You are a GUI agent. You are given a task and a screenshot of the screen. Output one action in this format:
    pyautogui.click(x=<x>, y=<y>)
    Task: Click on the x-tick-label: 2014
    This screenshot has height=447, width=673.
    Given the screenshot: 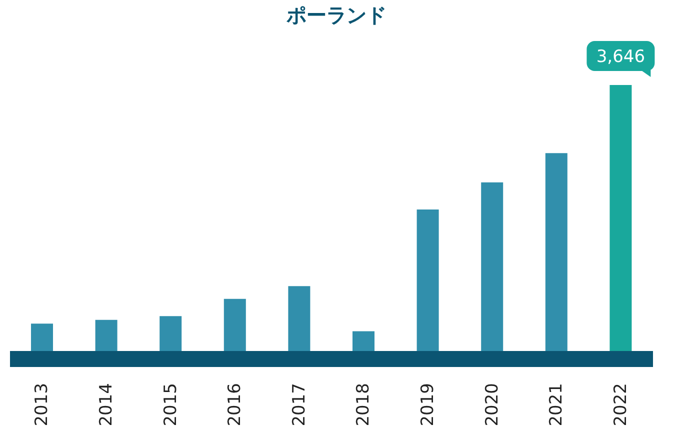 What is the action you would take?
    pyautogui.click(x=106, y=404)
    